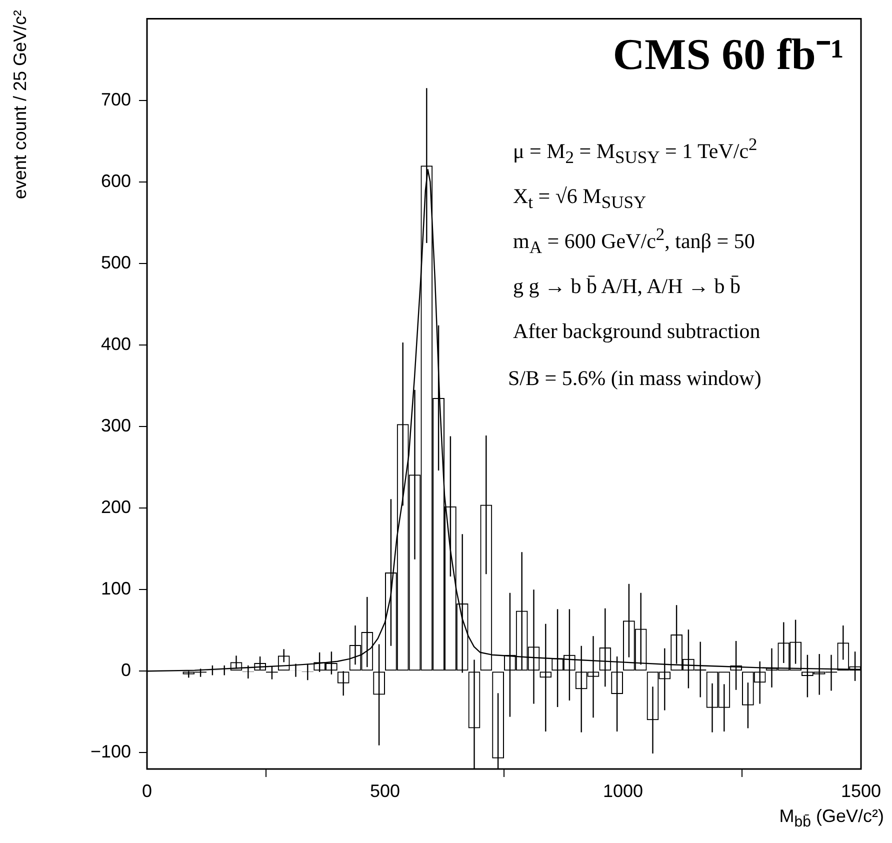 The width and height of the screenshot is (892, 843). I want to click on annotation: X$_{t}$ = √6 M$_{SUSY}$, so click(579, 197).